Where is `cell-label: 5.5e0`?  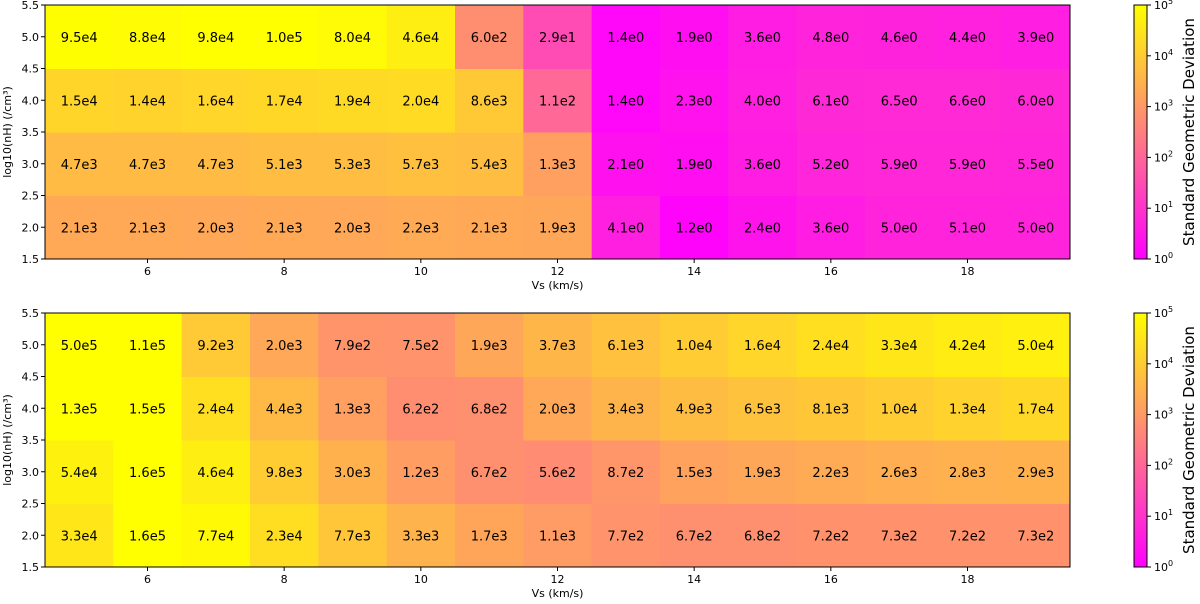 cell-label: 5.5e0 is located at coordinates (1035, 165).